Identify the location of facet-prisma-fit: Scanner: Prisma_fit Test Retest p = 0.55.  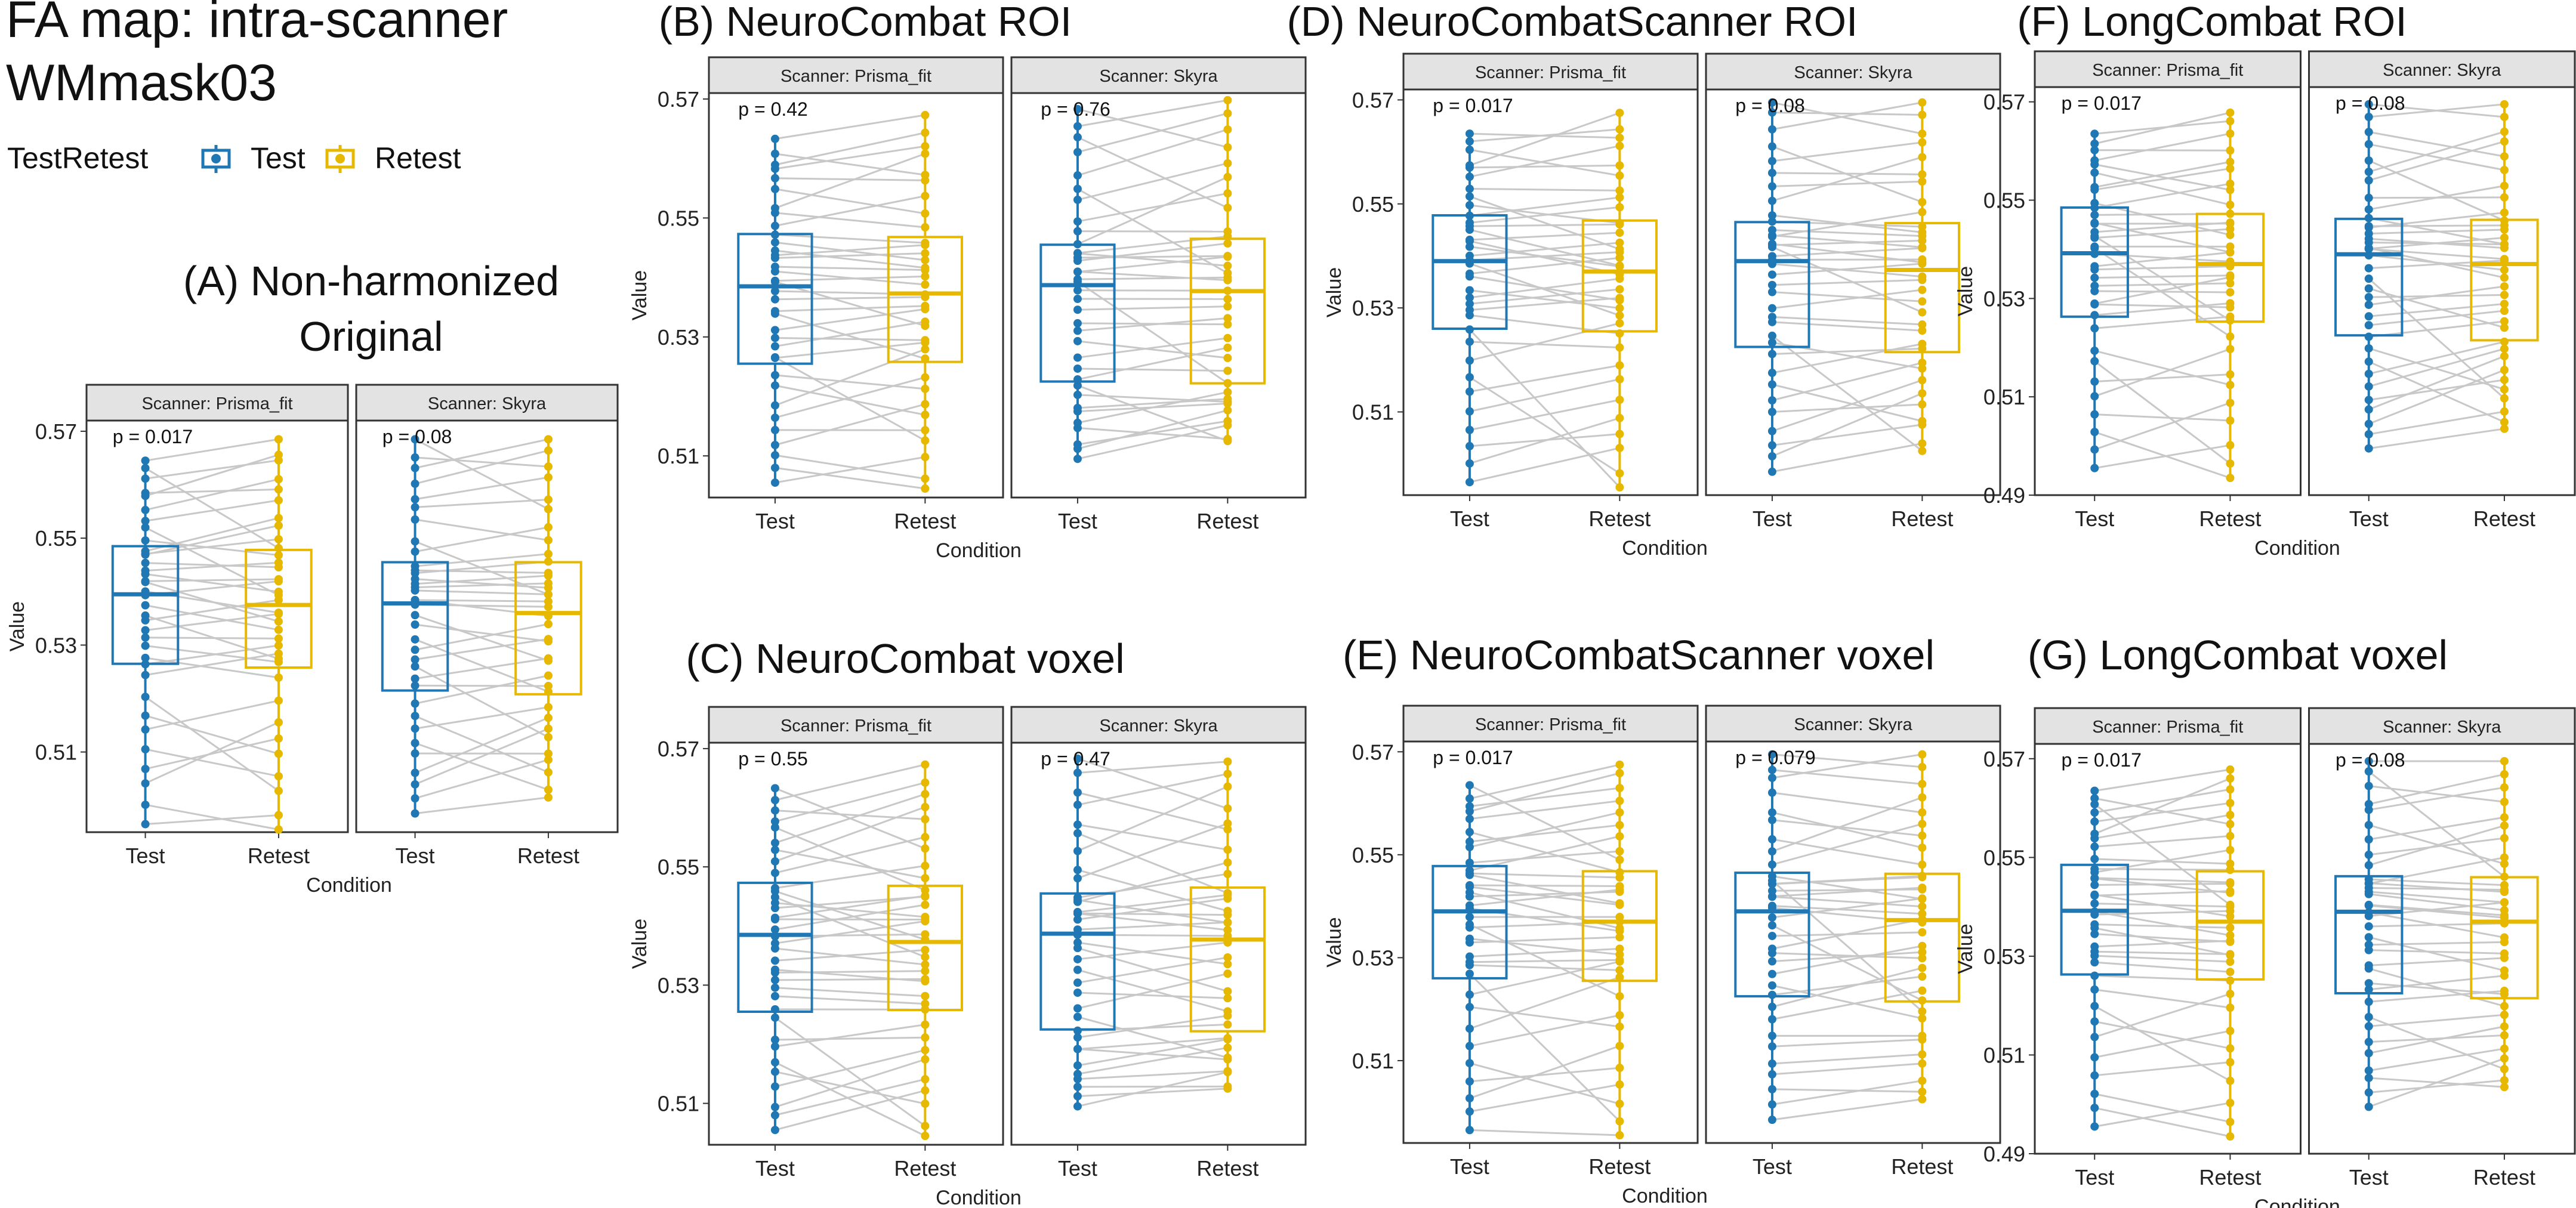
(856, 943).